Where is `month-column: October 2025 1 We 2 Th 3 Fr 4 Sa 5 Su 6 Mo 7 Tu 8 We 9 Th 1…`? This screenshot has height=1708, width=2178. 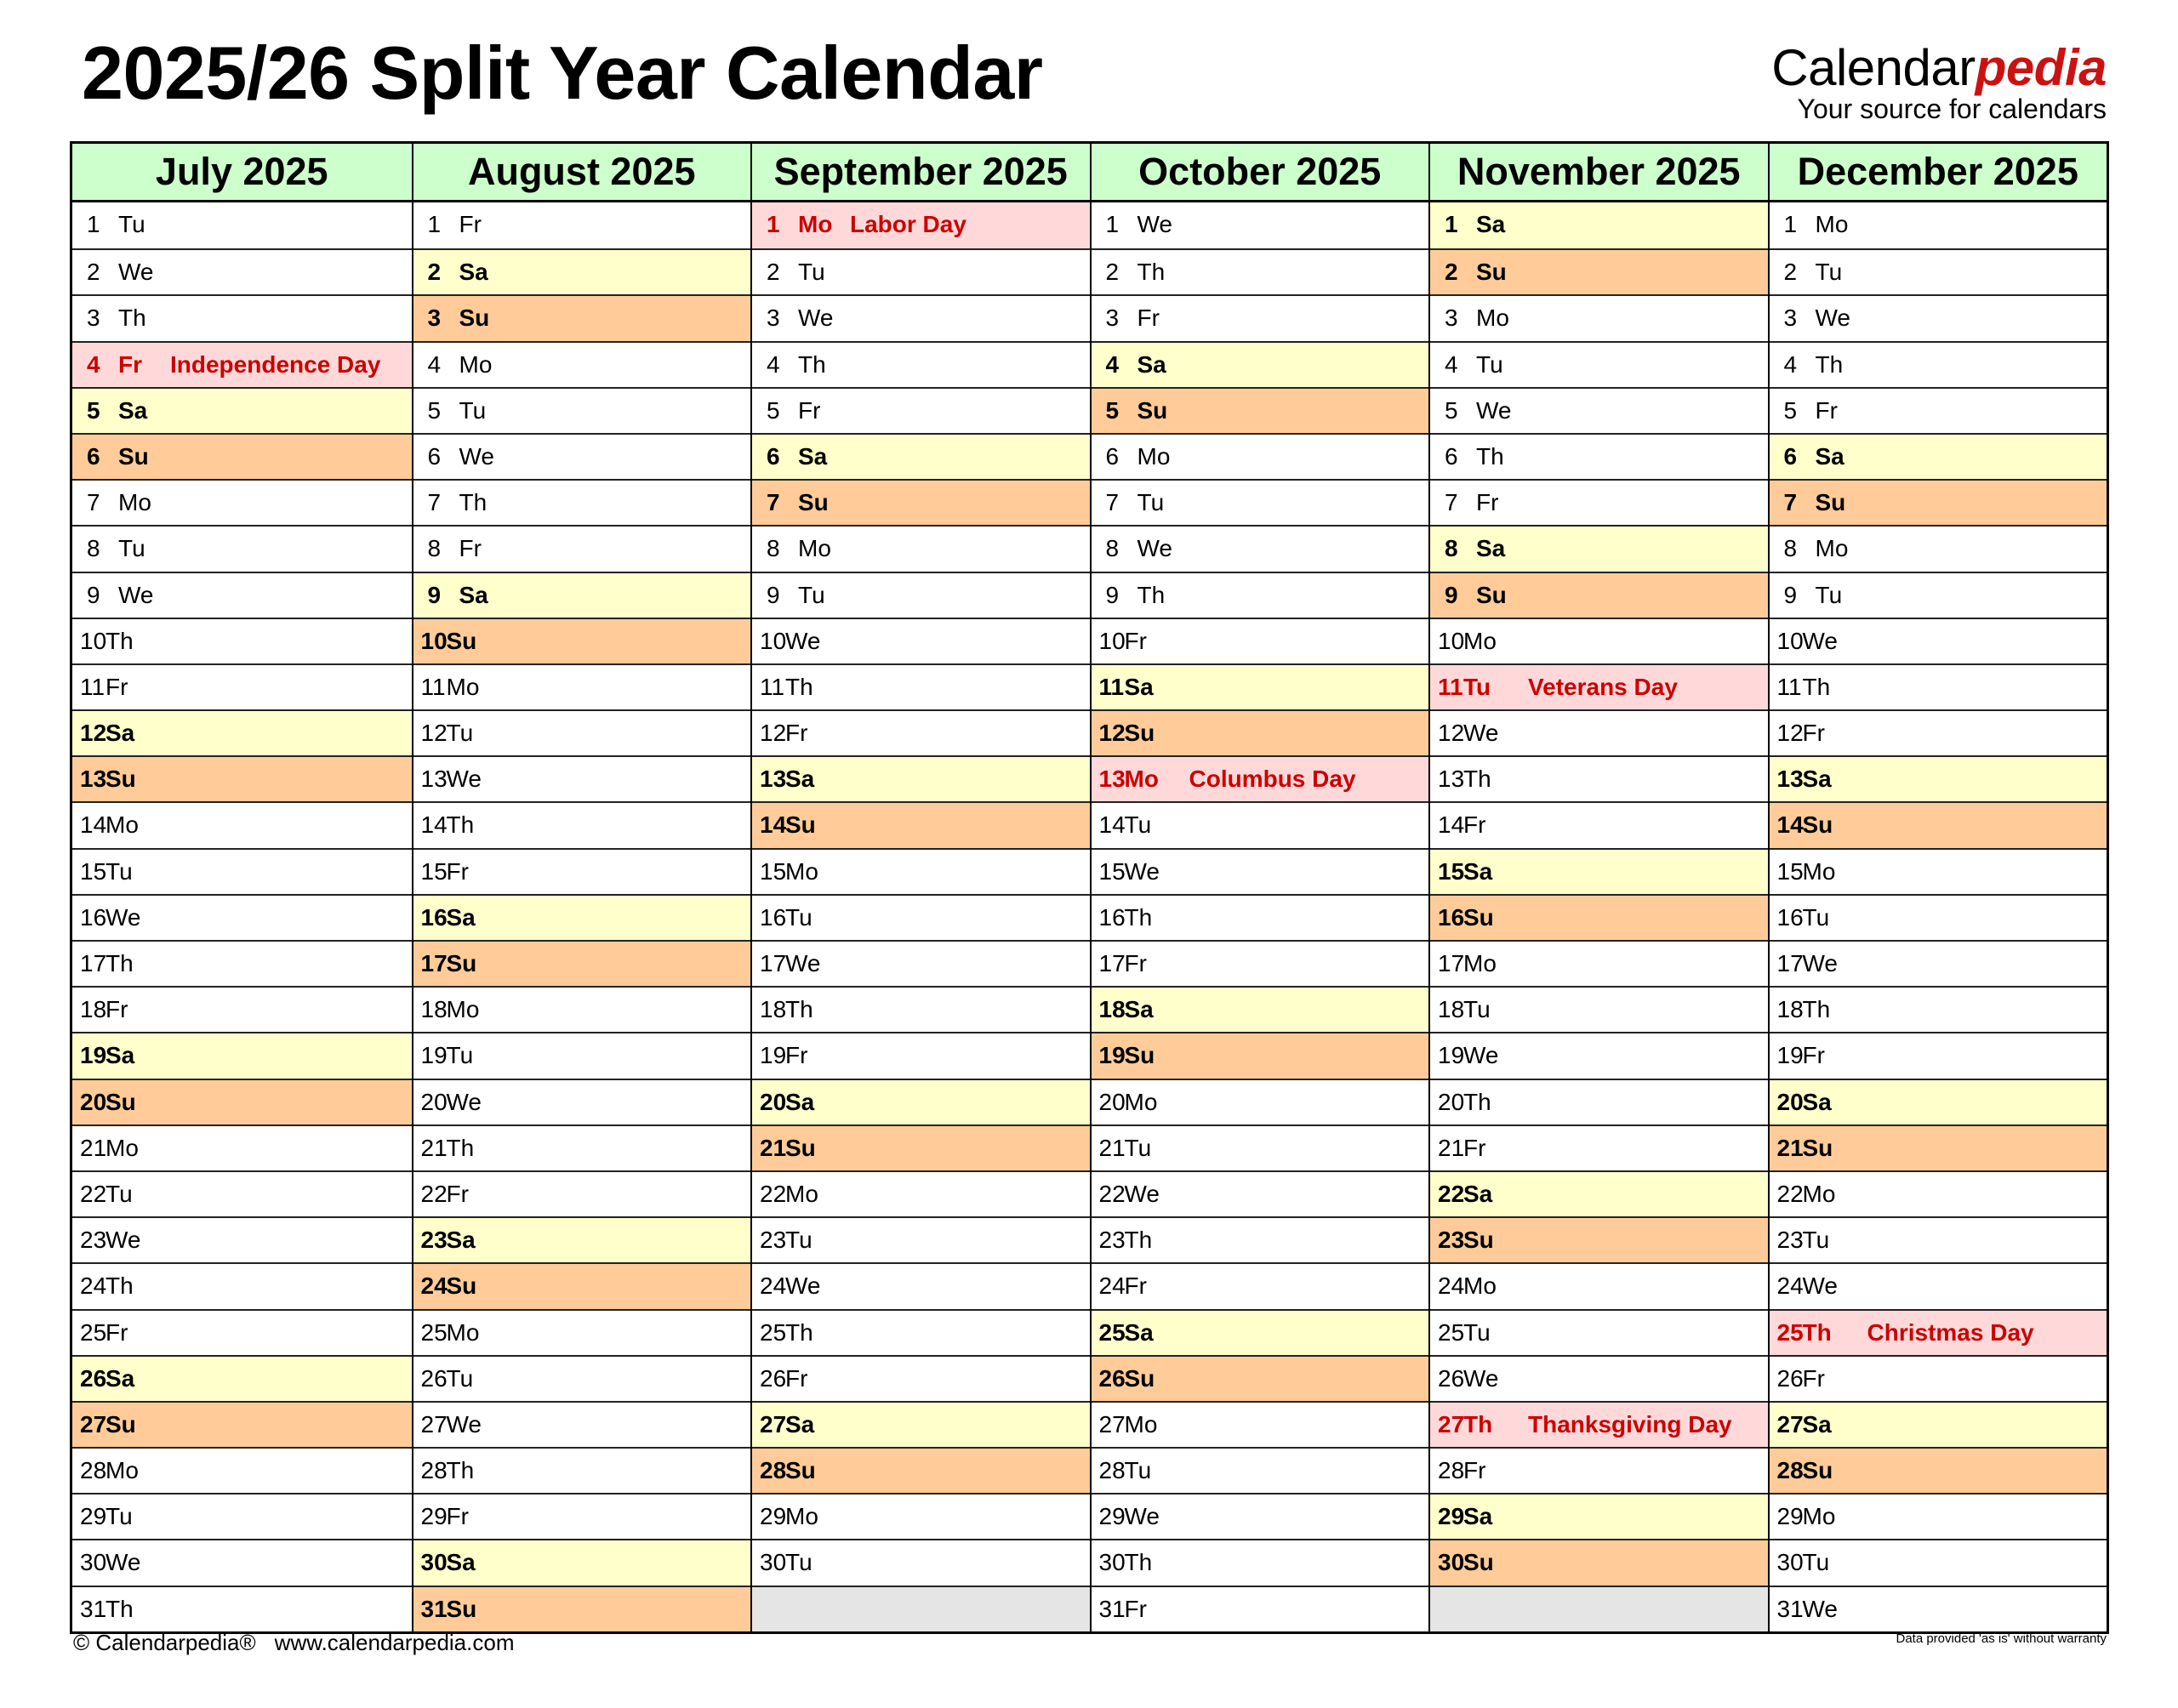
month-column: October 2025 1 We 2 Th 3 Fr 4 Sa 5 Su 6 Mo 7 Tu 8 We 9 Th 1… is located at coordinates (1259, 887).